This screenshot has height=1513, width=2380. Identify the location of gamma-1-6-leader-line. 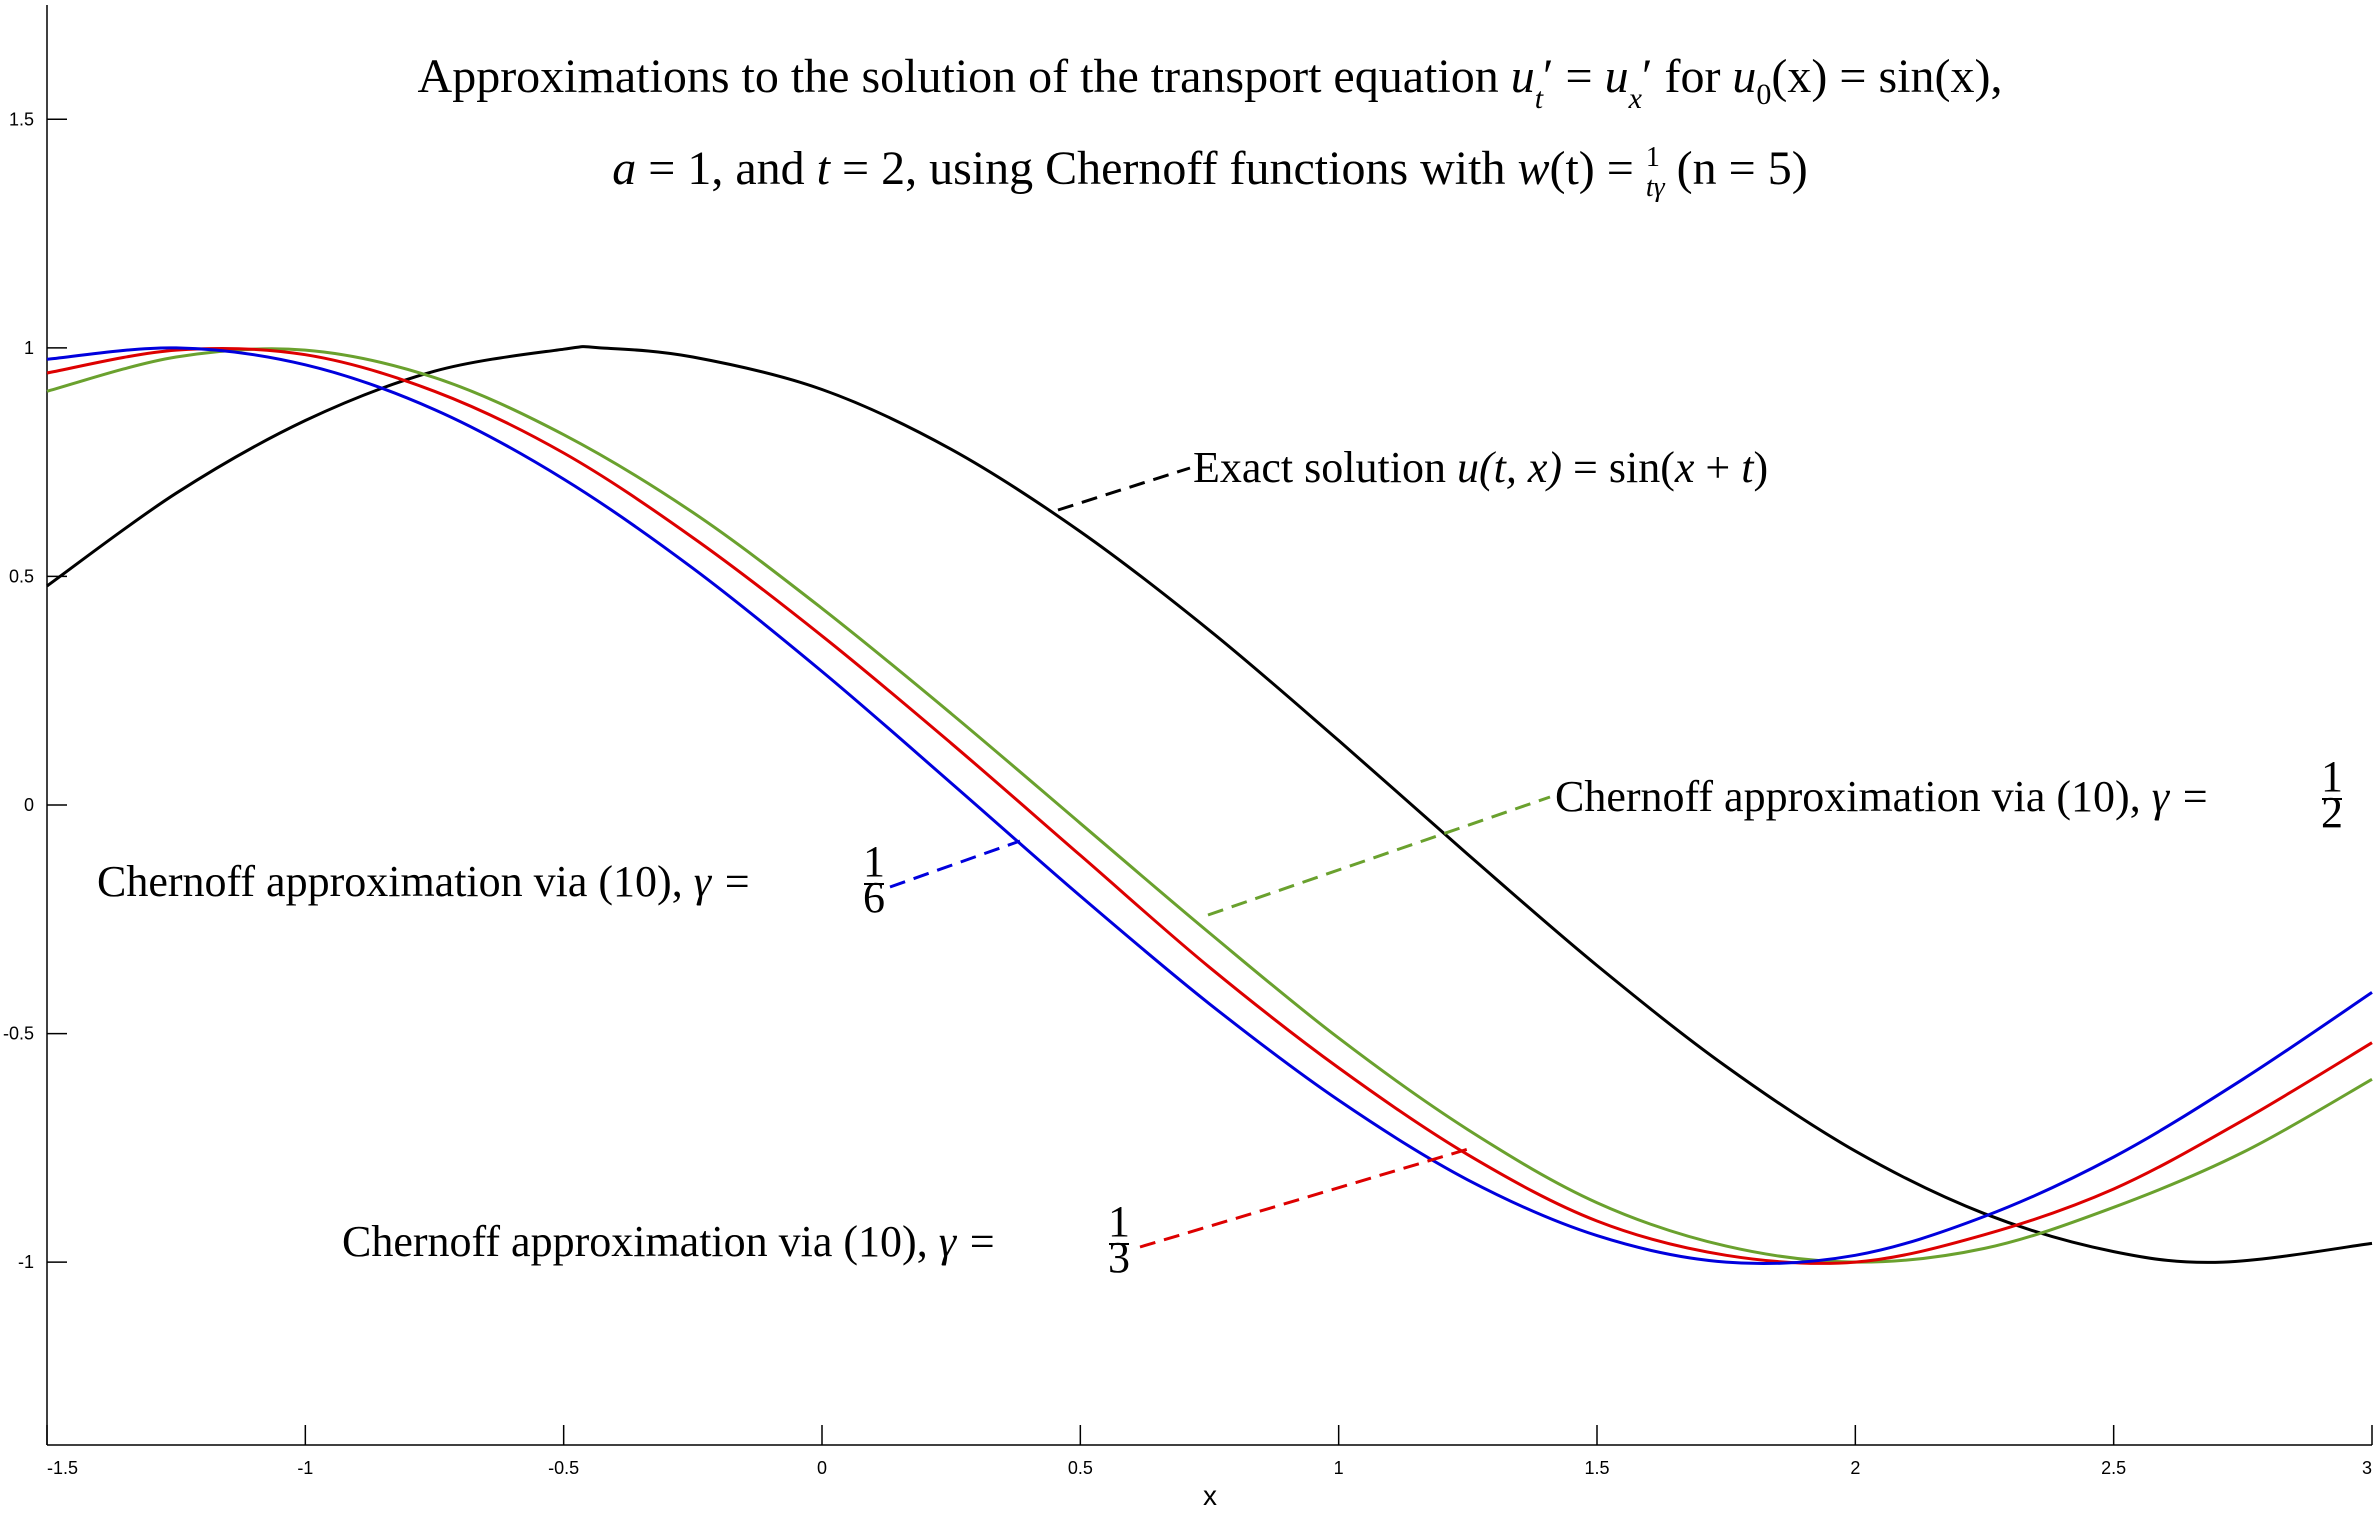
(955, 864).